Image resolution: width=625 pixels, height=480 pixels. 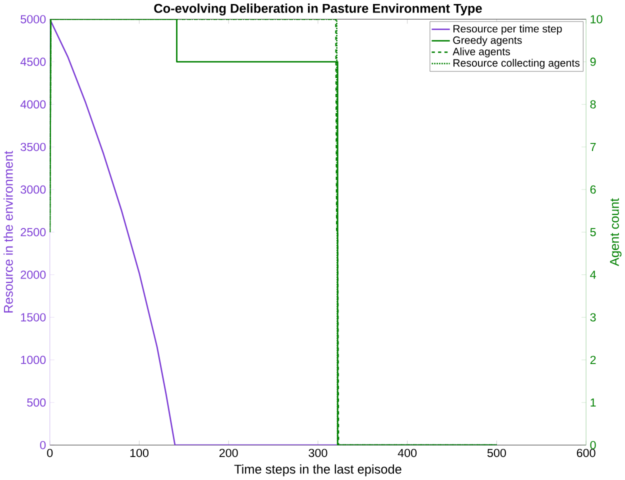 I want to click on x-tick-label: 200, so click(x=228, y=453).